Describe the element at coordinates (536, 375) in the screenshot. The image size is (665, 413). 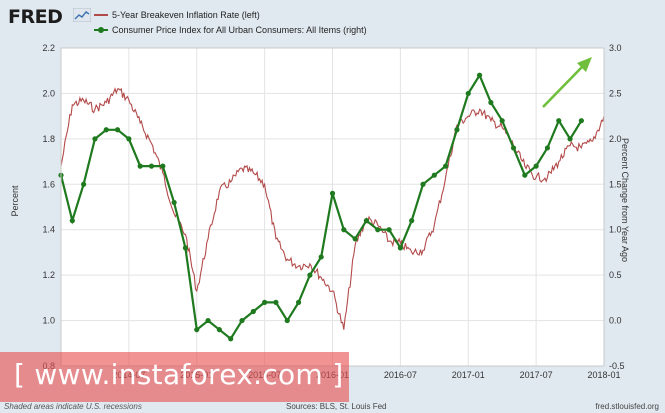
I see `x-tick-label: 2017-07` at that location.